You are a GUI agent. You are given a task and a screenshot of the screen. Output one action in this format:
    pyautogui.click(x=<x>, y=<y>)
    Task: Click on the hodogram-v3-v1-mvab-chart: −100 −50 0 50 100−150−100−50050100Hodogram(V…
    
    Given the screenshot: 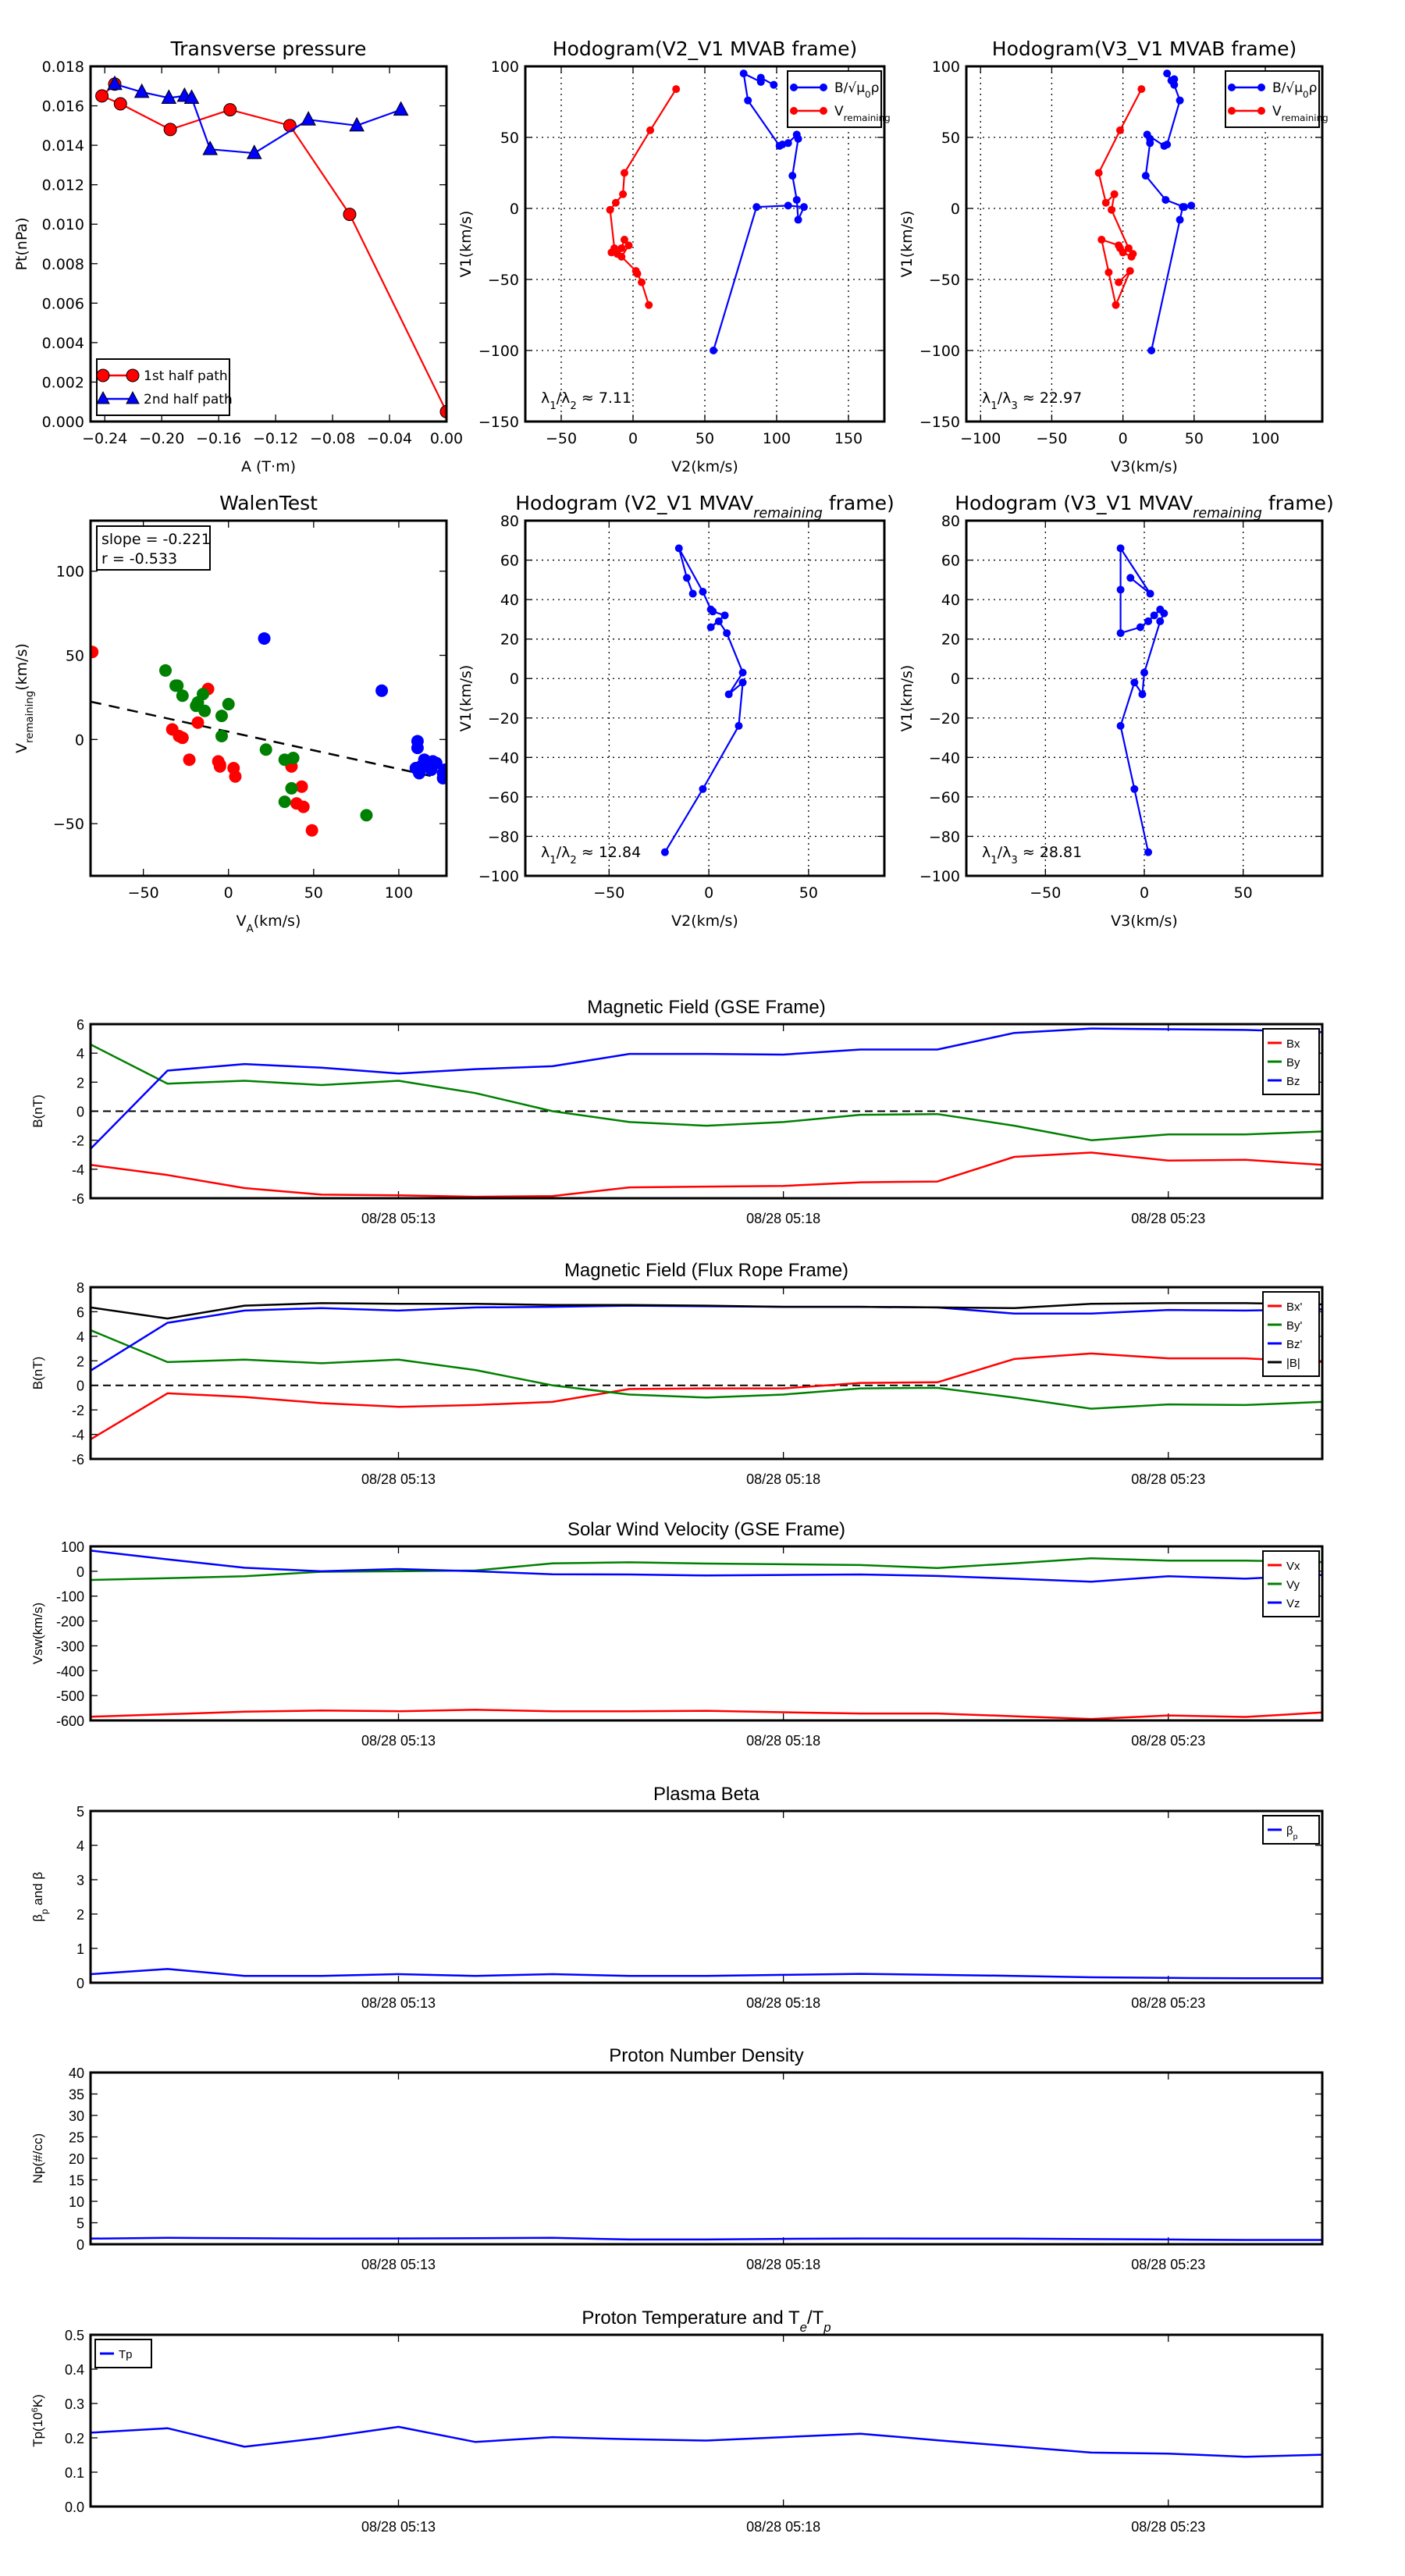 What is the action you would take?
    pyautogui.click(x=1113, y=256)
    